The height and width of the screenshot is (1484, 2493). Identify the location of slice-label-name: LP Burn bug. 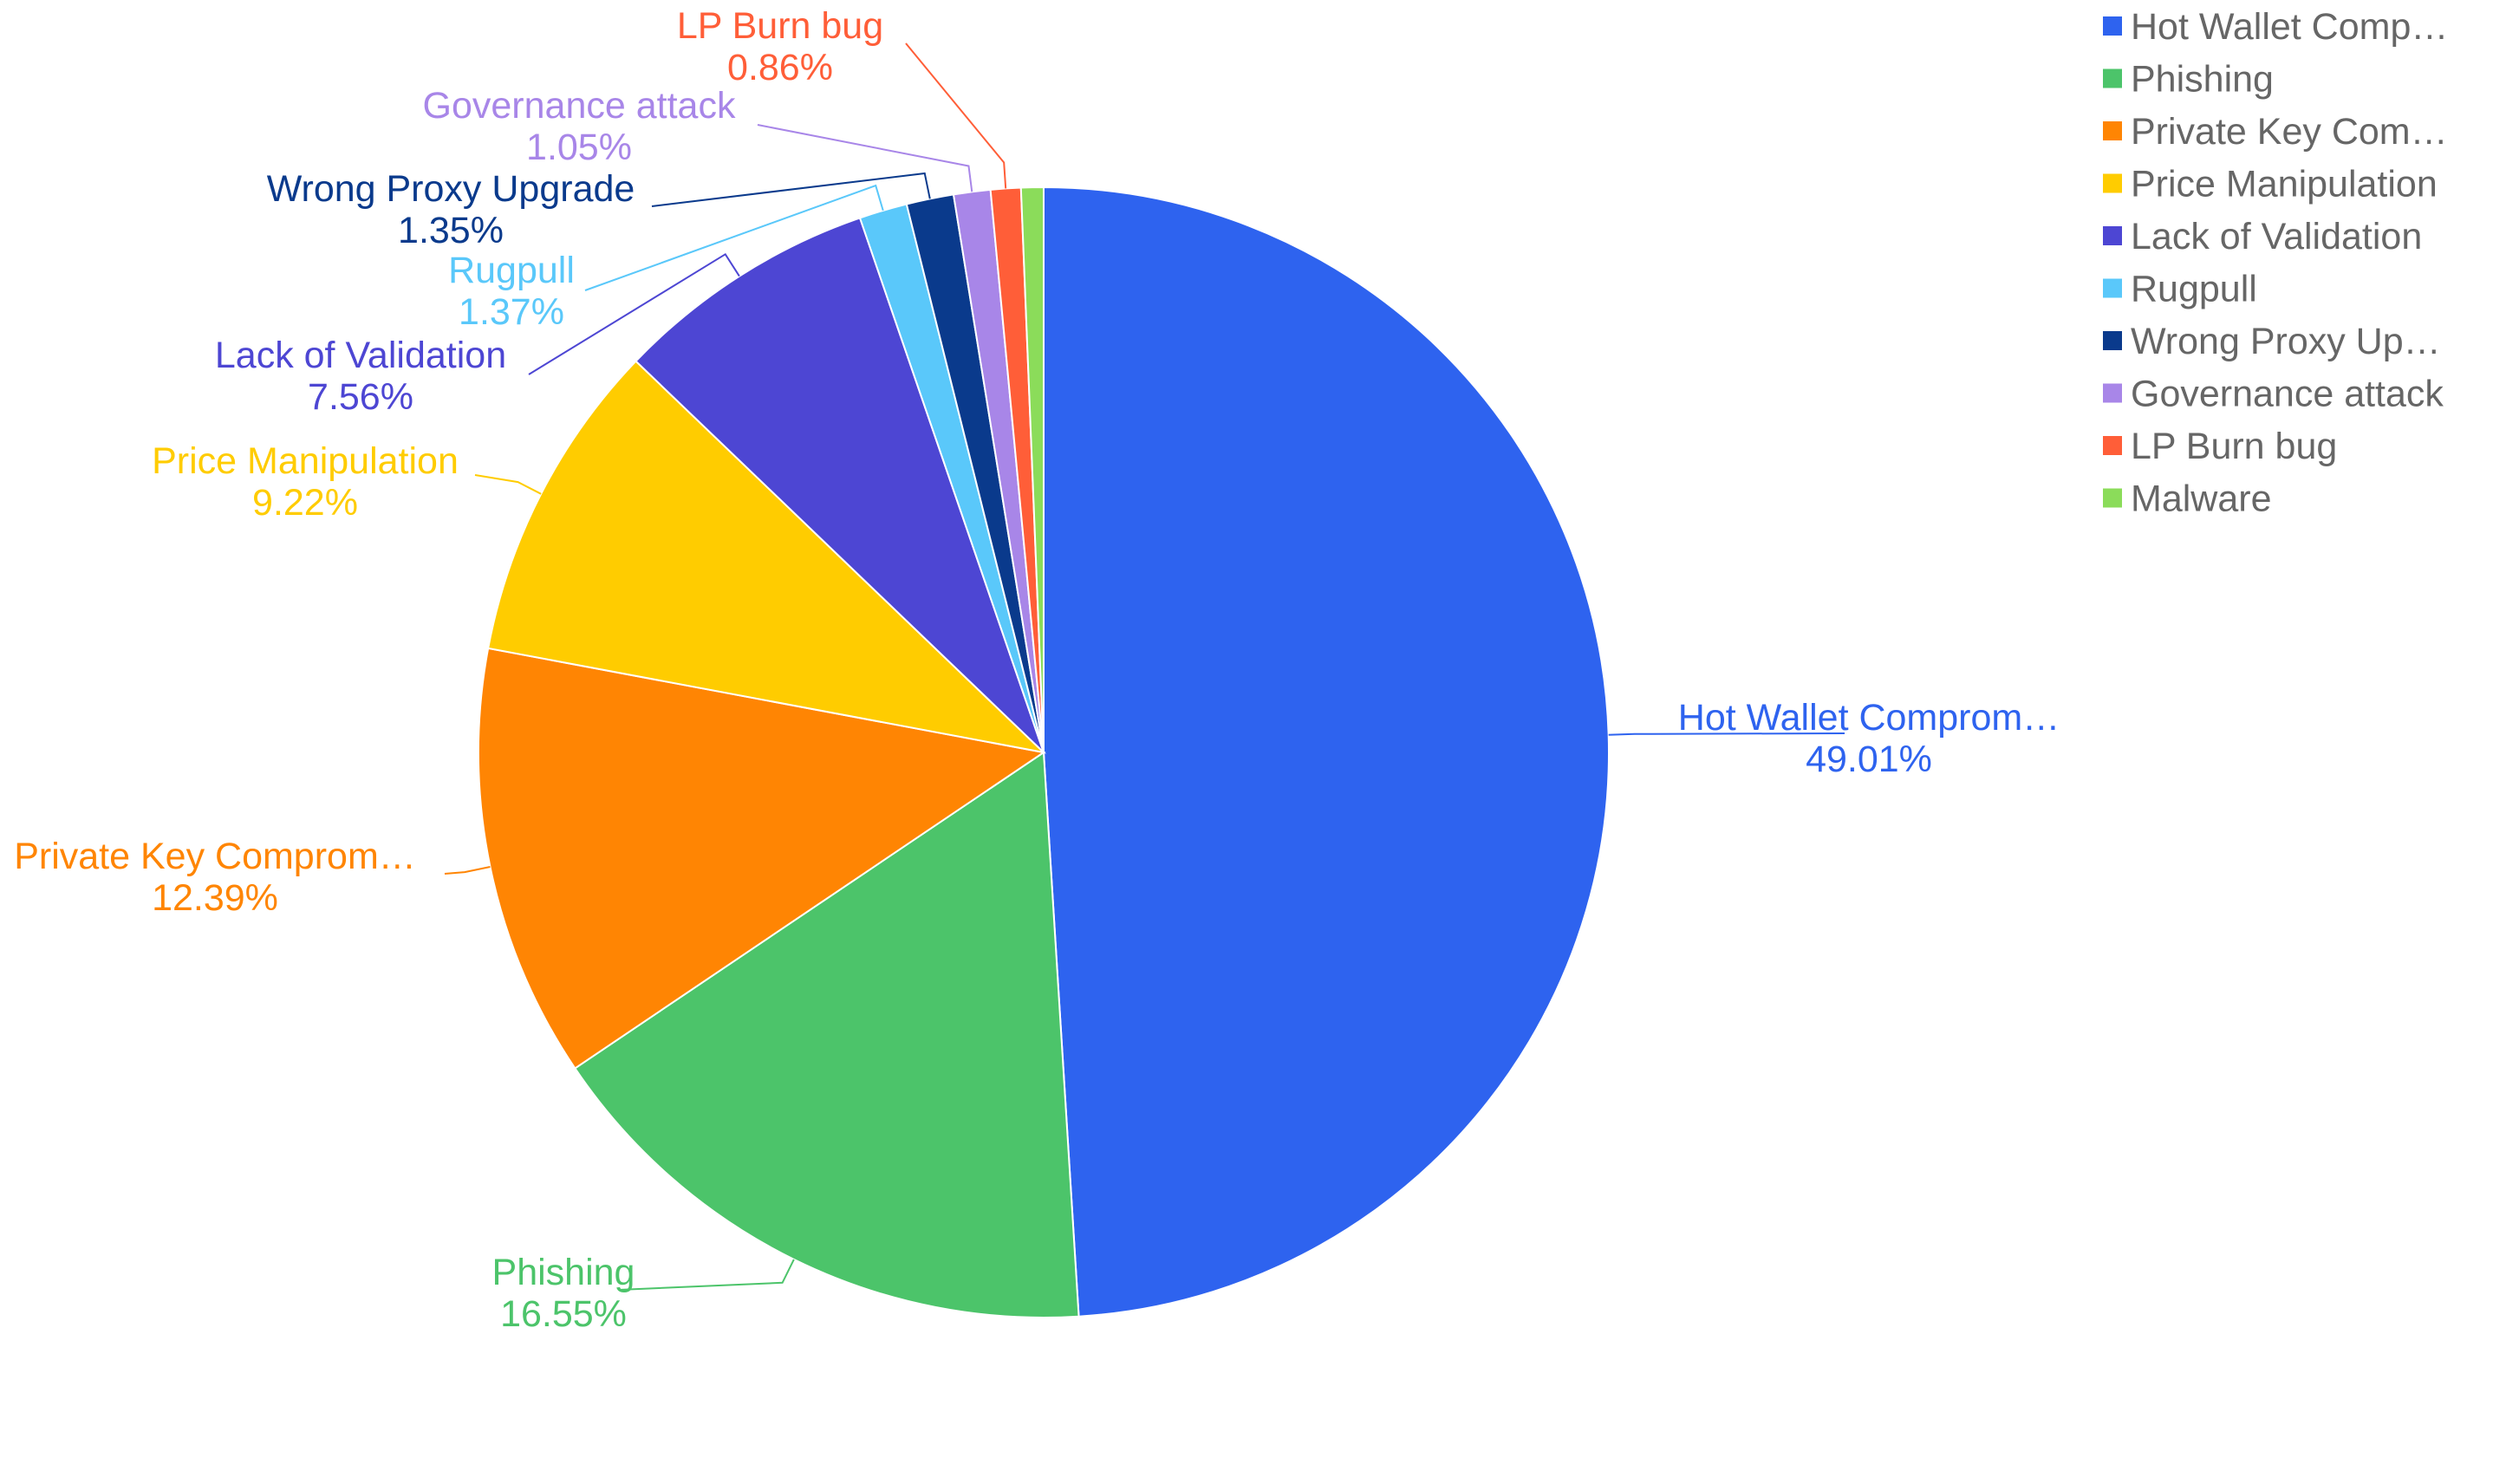
(780, 26).